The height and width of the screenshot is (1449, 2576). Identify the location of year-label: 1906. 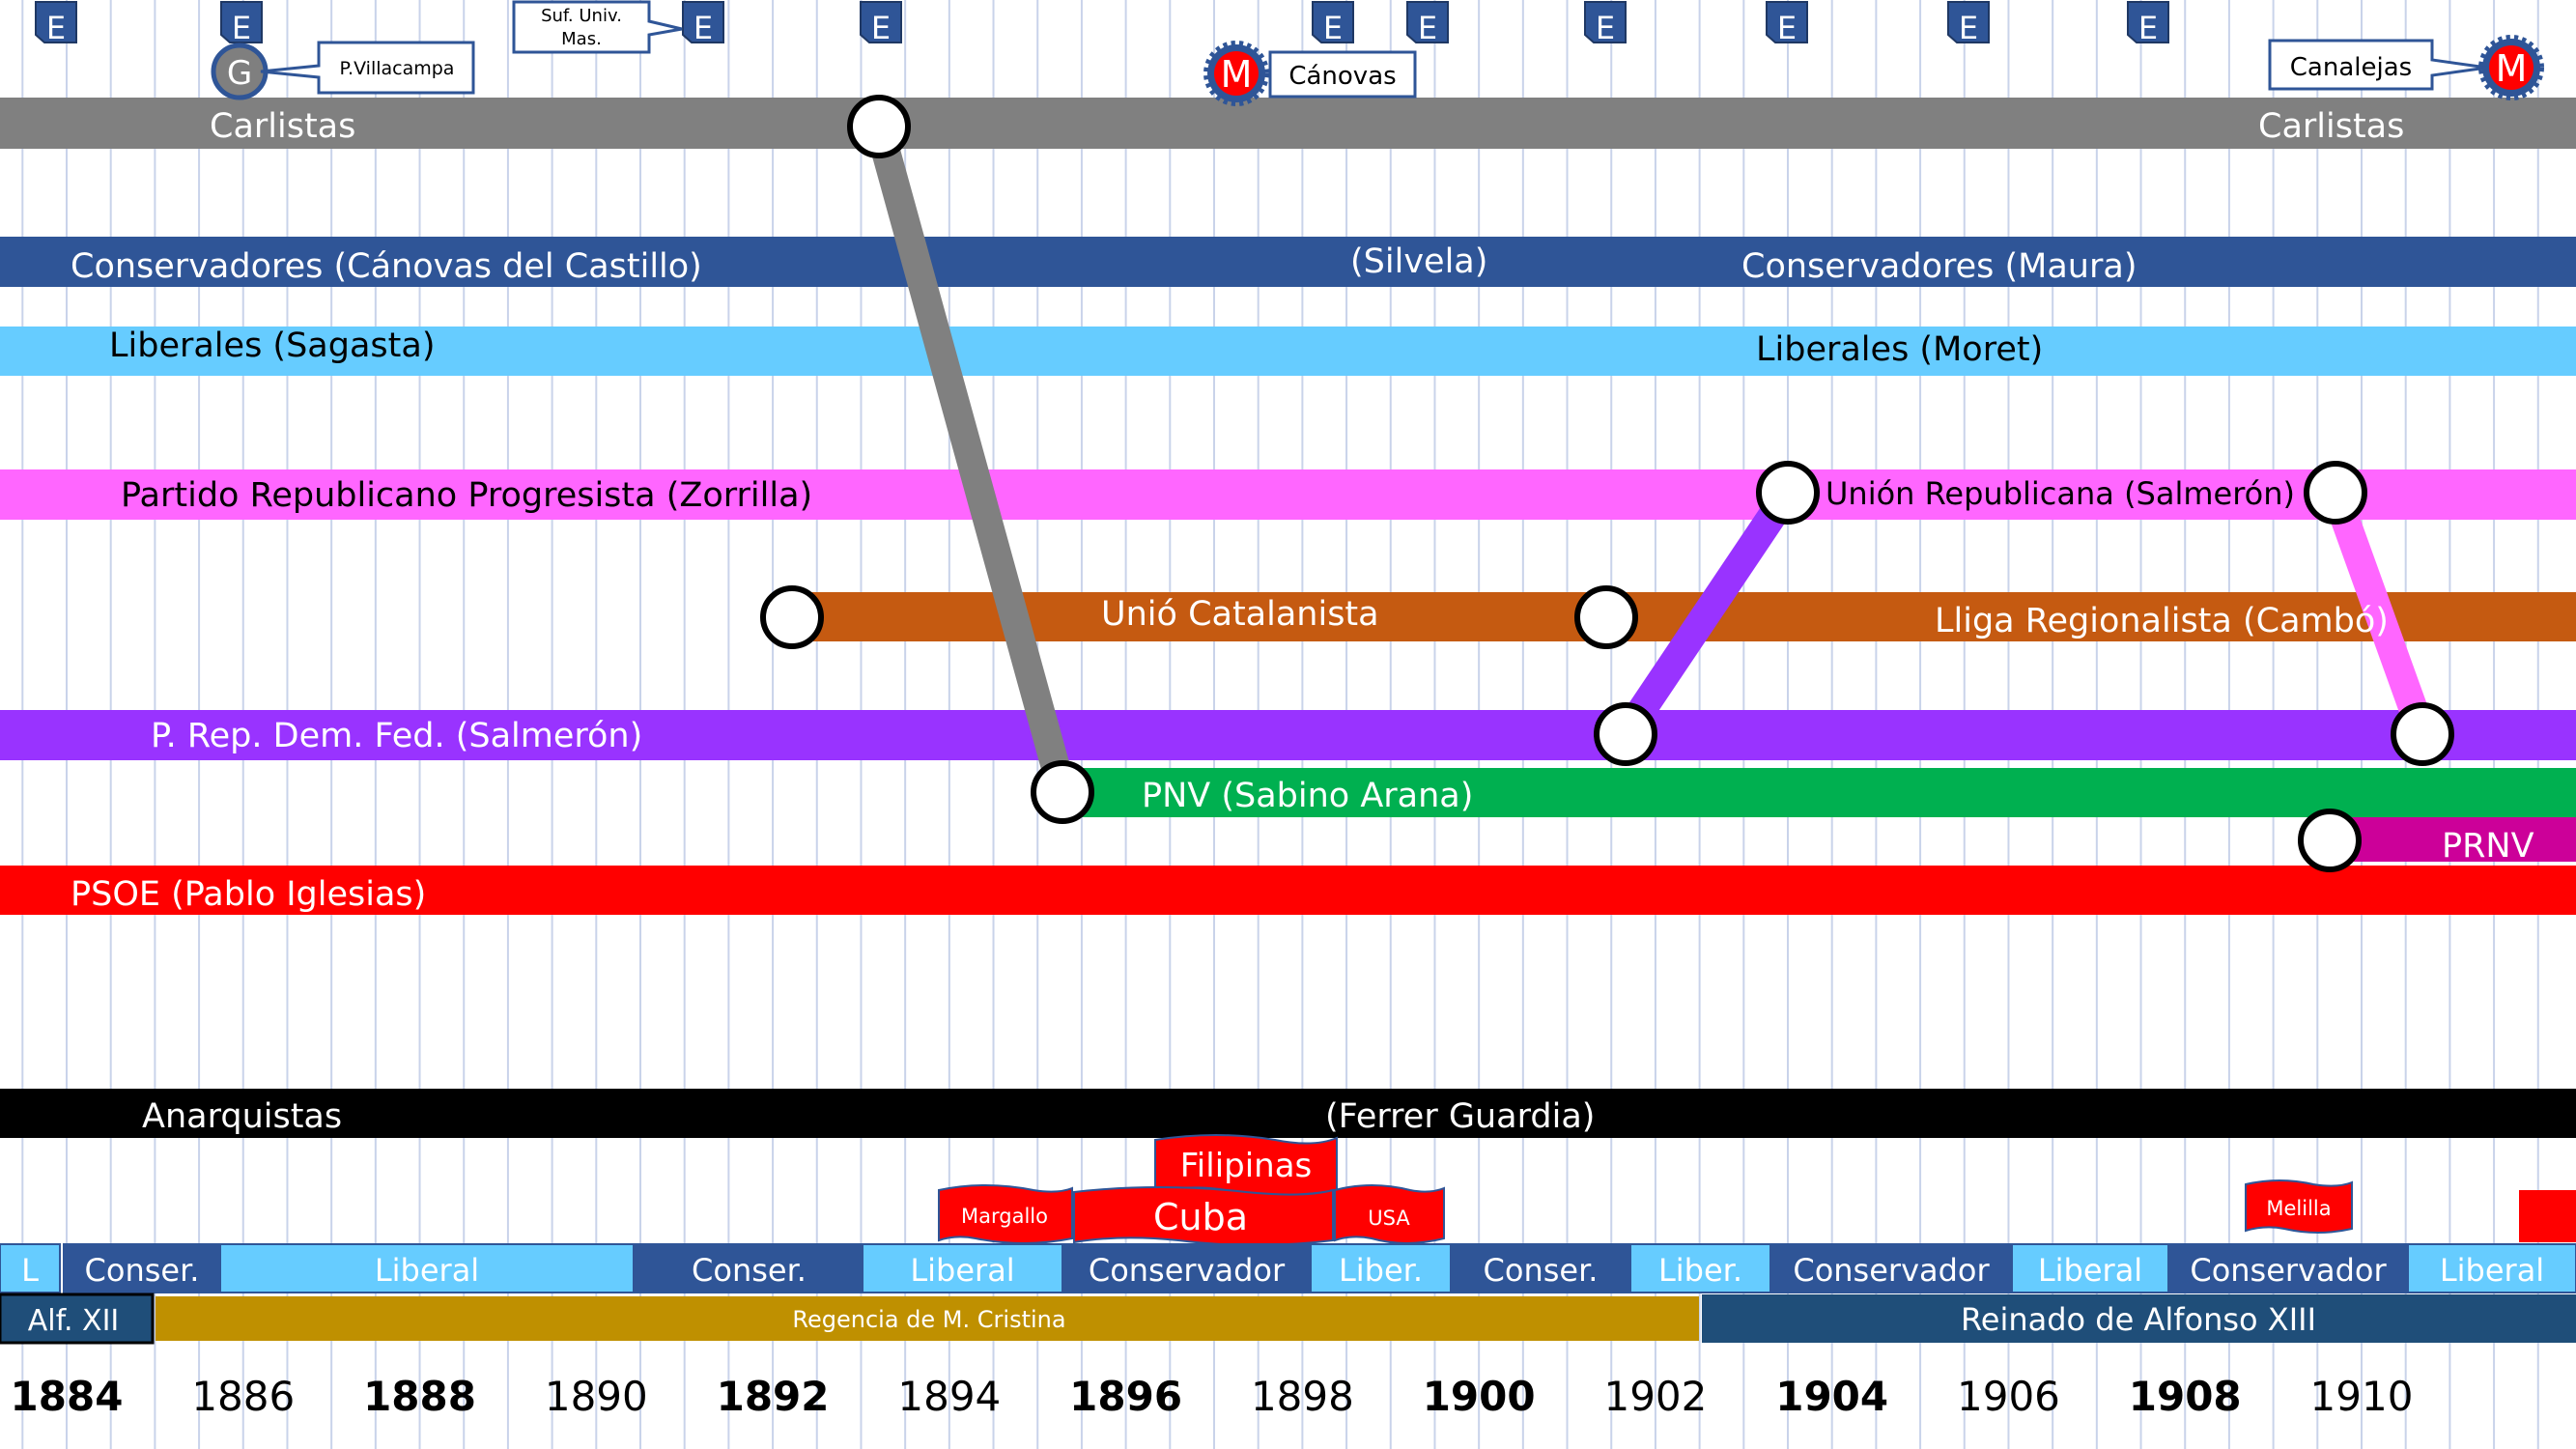
(2008, 1396).